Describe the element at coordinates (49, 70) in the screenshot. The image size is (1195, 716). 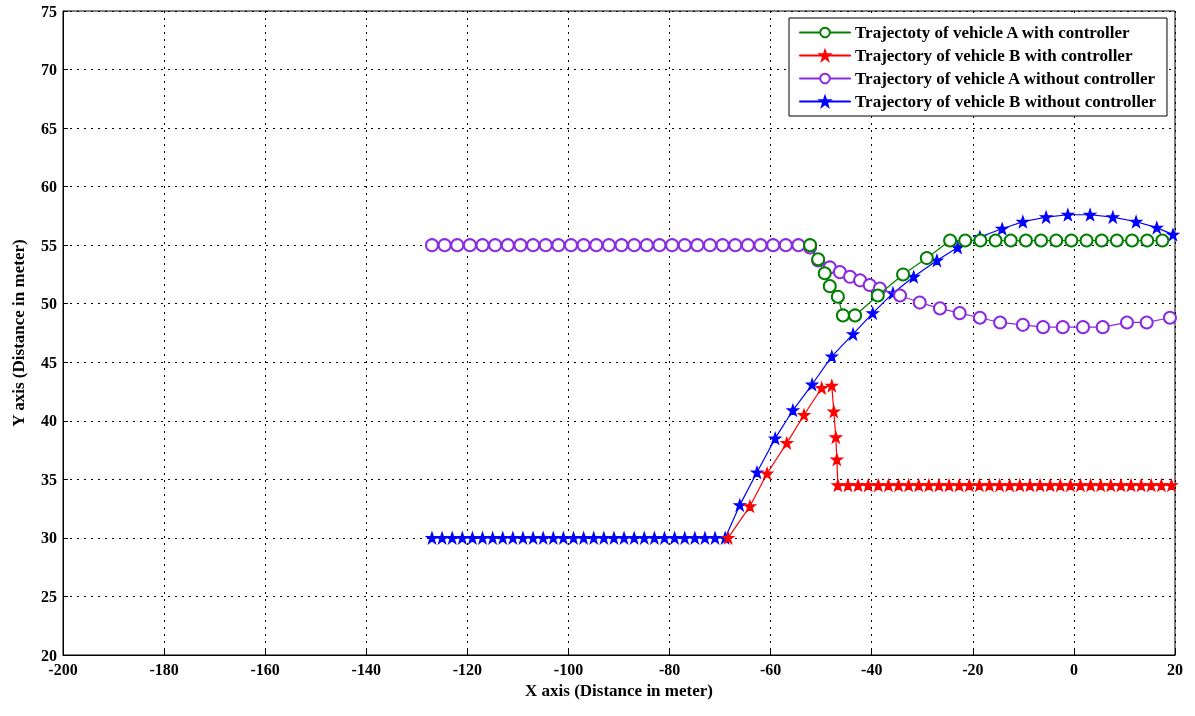
I see `y-tick-label: 70` at that location.